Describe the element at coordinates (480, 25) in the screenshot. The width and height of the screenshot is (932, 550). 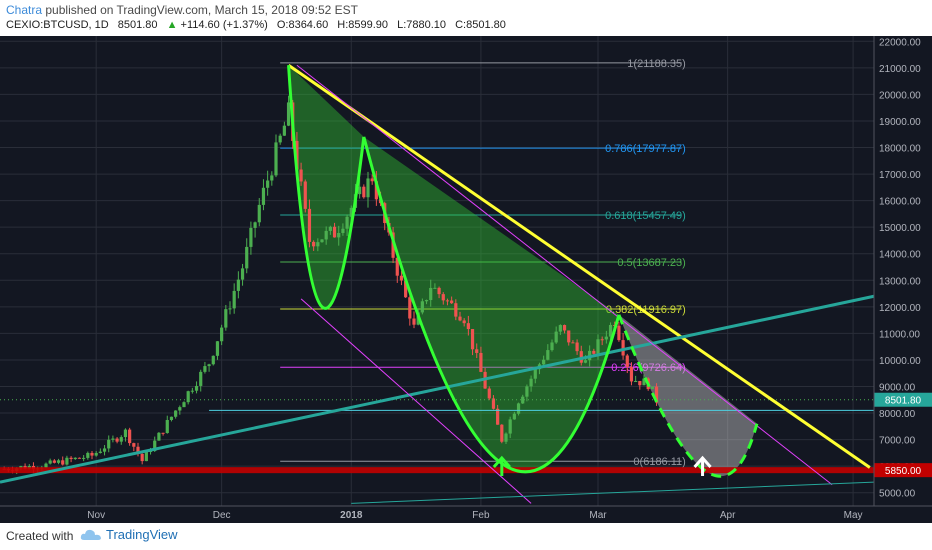
I see `close-value: C:8501.80` at that location.